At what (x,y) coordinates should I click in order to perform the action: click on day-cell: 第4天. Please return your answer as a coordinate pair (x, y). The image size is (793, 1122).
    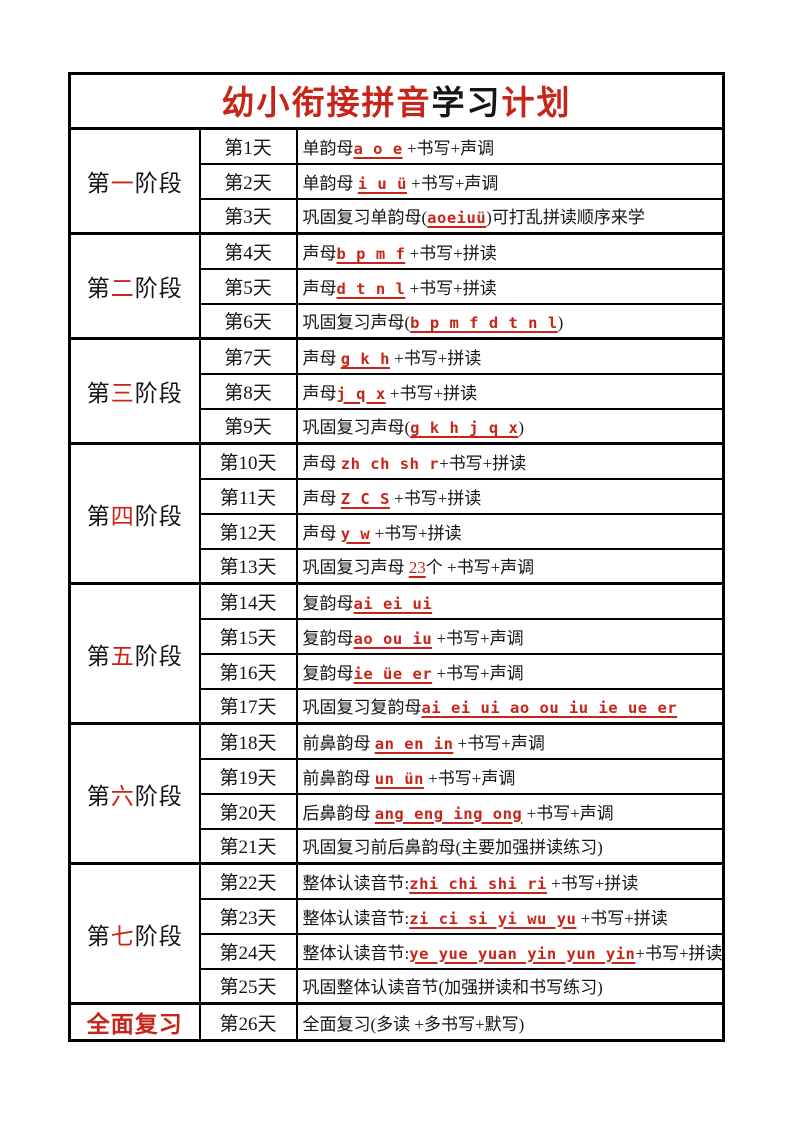
    Looking at the image, I should click on (248, 251).